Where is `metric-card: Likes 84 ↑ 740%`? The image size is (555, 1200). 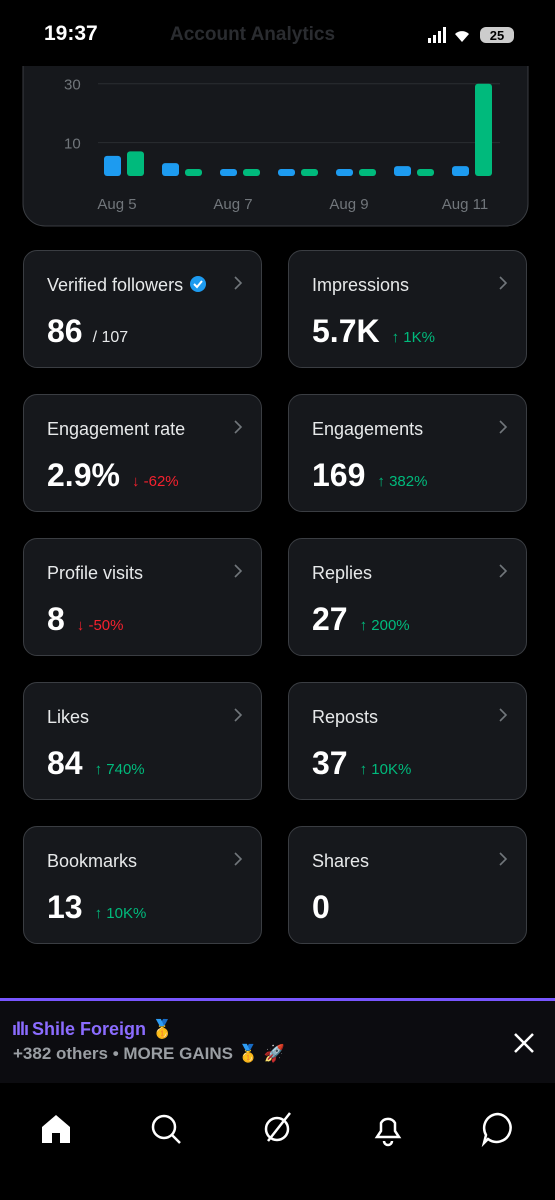
metric-card: Likes 84 ↑ 740% is located at coordinates (142, 741).